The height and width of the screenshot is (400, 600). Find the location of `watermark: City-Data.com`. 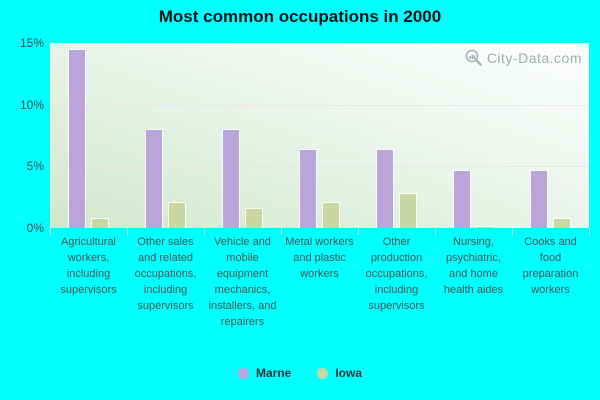

watermark: City-Data.com is located at coordinates (523, 57).